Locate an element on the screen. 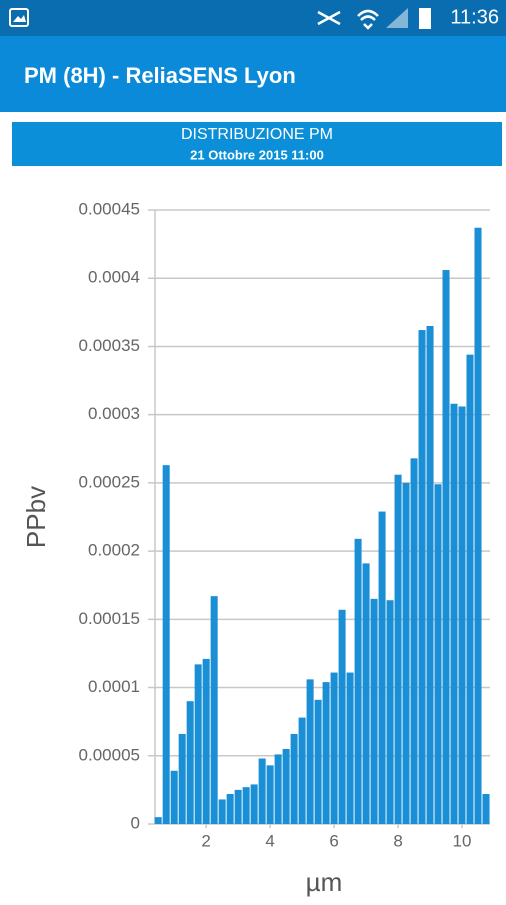 The width and height of the screenshot is (506, 905). battery-icon is located at coordinates (425, 18).